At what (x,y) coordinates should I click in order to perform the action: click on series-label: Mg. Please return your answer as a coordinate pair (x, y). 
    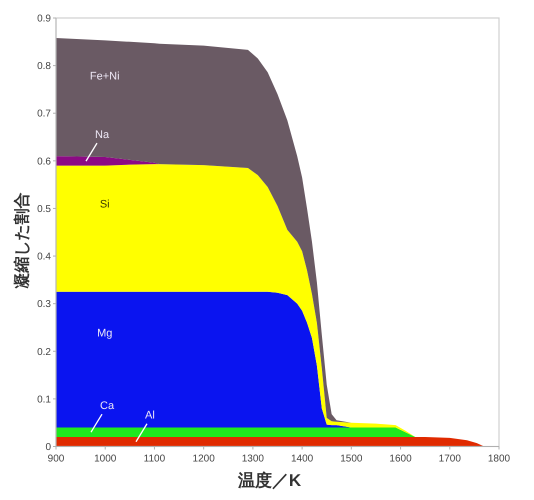
    Looking at the image, I should click on (104, 333).